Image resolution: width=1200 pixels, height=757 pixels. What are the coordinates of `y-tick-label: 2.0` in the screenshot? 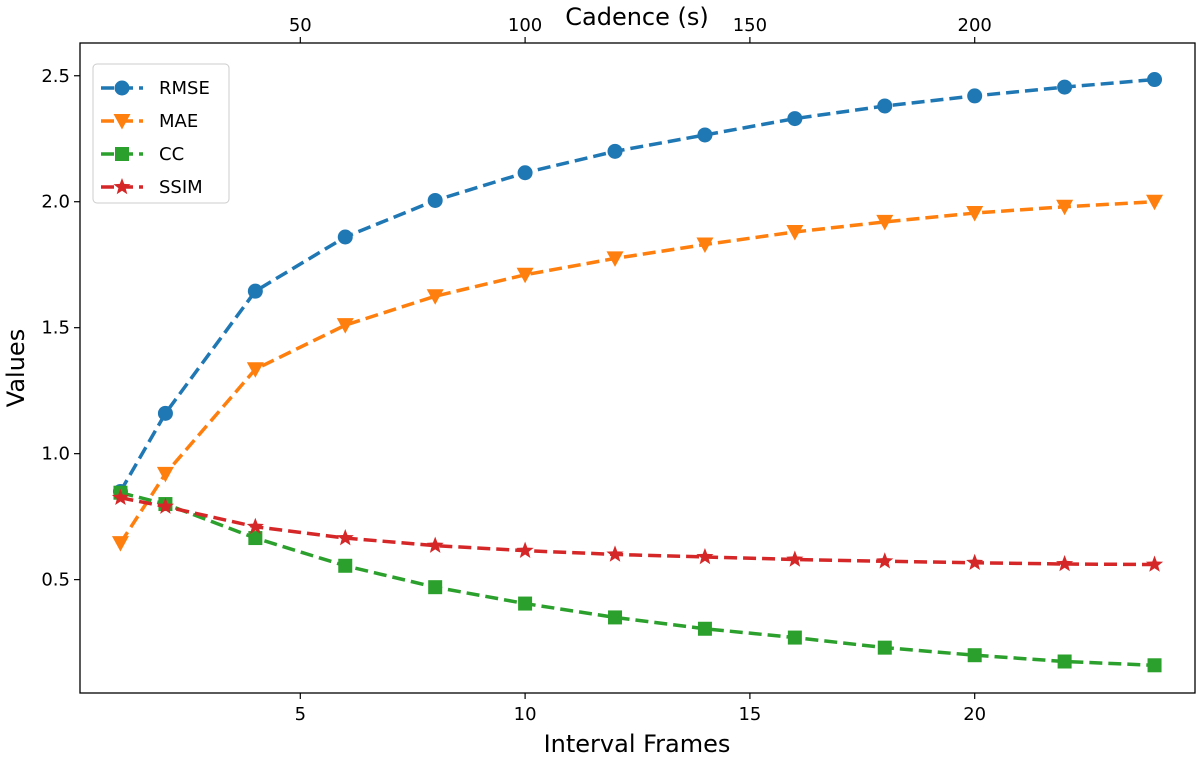 It's located at (55, 202).